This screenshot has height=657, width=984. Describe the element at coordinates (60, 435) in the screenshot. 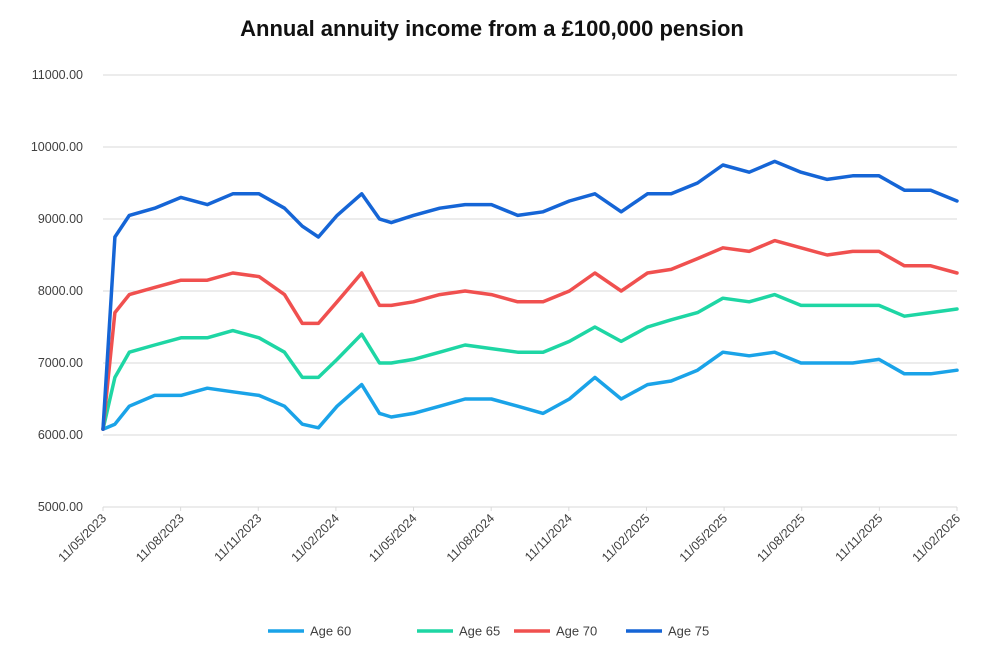

I see `y-tick-label: 6000.00` at that location.